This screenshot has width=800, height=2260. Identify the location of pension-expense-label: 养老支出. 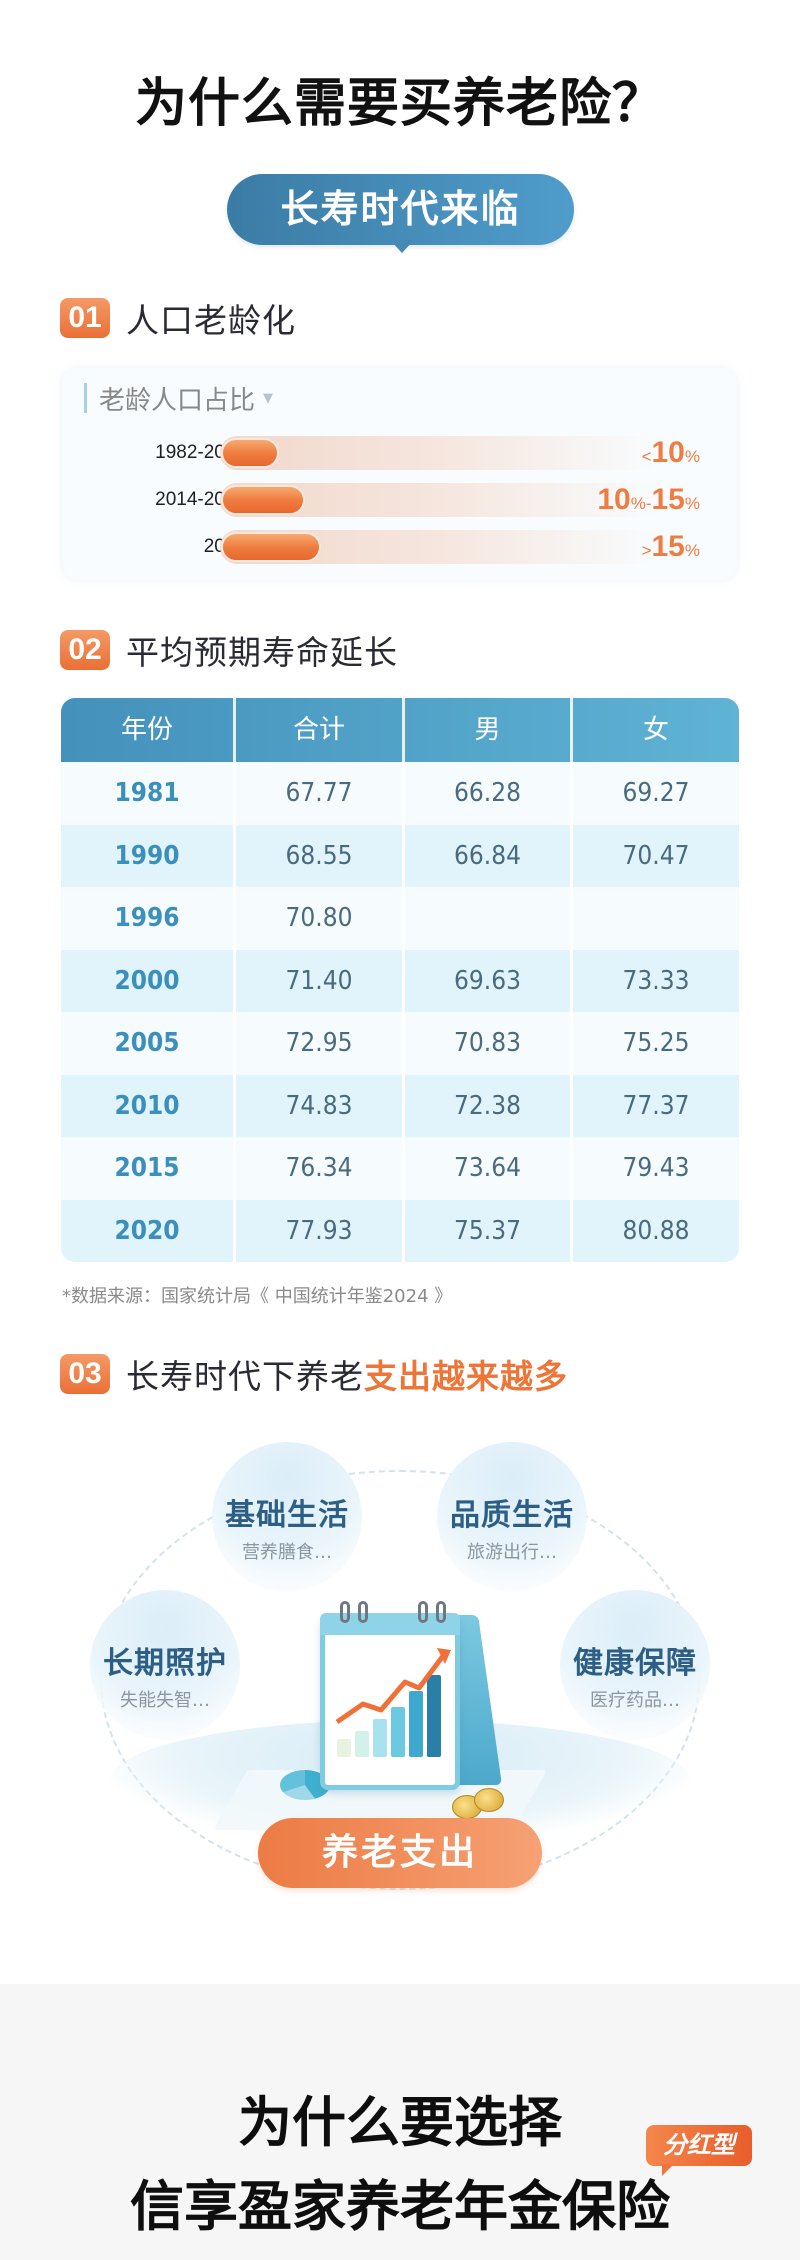
(400, 1853).